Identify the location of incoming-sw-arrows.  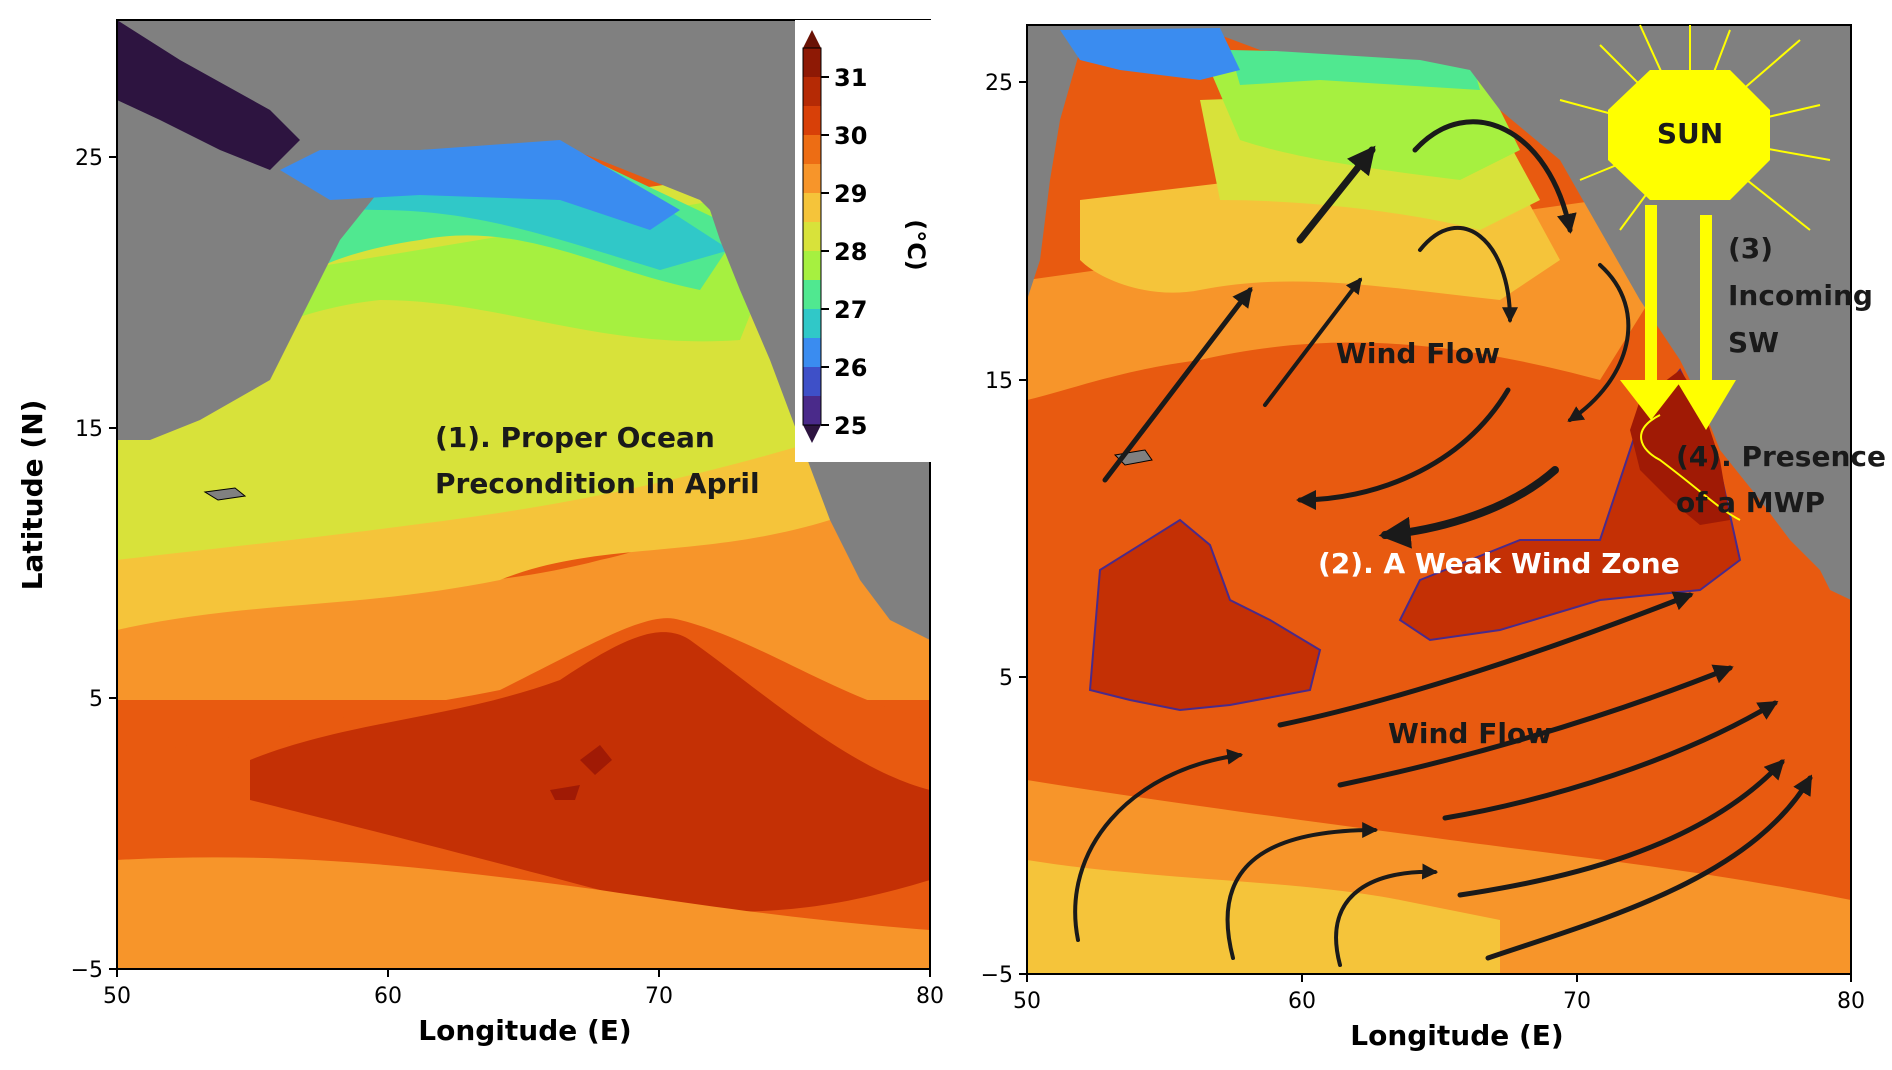
(1678, 317).